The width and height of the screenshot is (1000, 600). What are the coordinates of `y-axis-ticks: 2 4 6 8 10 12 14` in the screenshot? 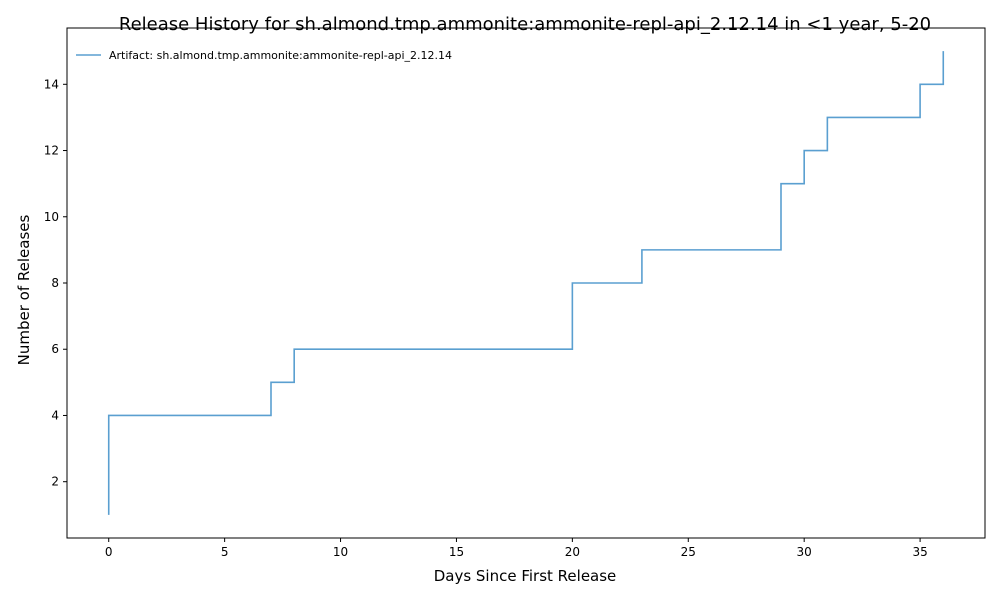 It's located at (55, 283).